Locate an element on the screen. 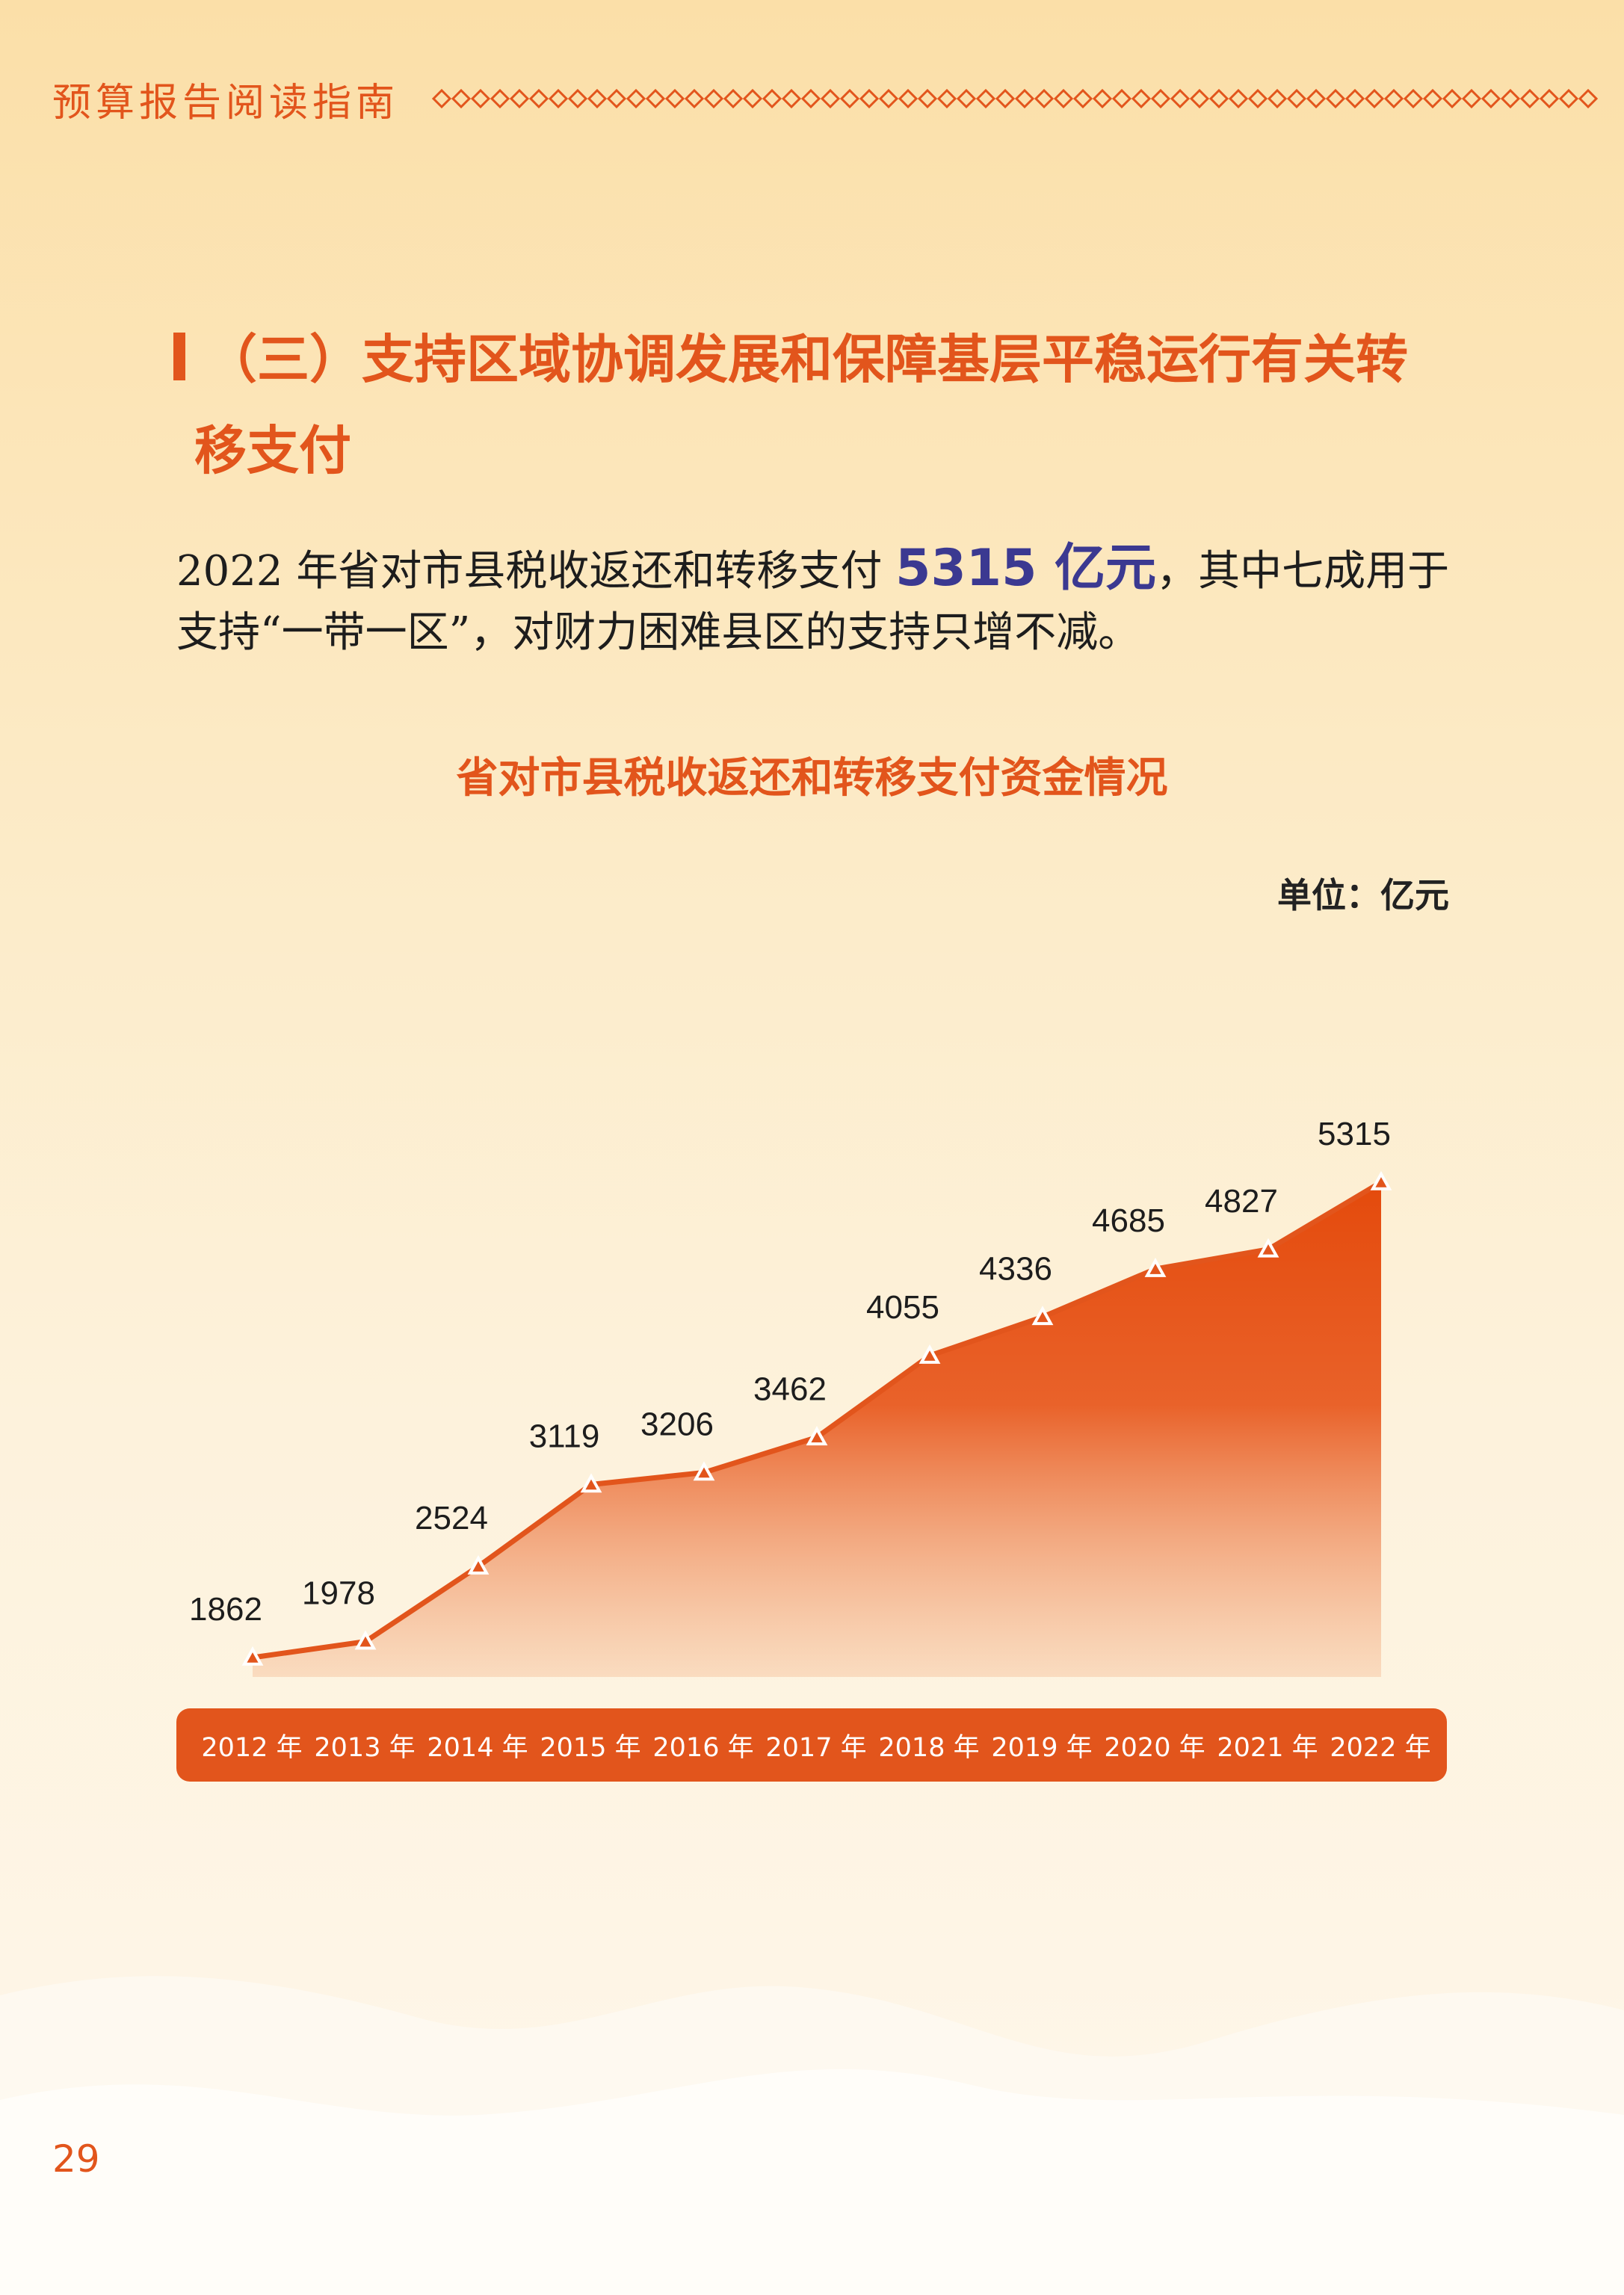 The height and width of the screenshot is (2295, 1624). data-value-label: 3462 is located at coordinates (790, 1389).